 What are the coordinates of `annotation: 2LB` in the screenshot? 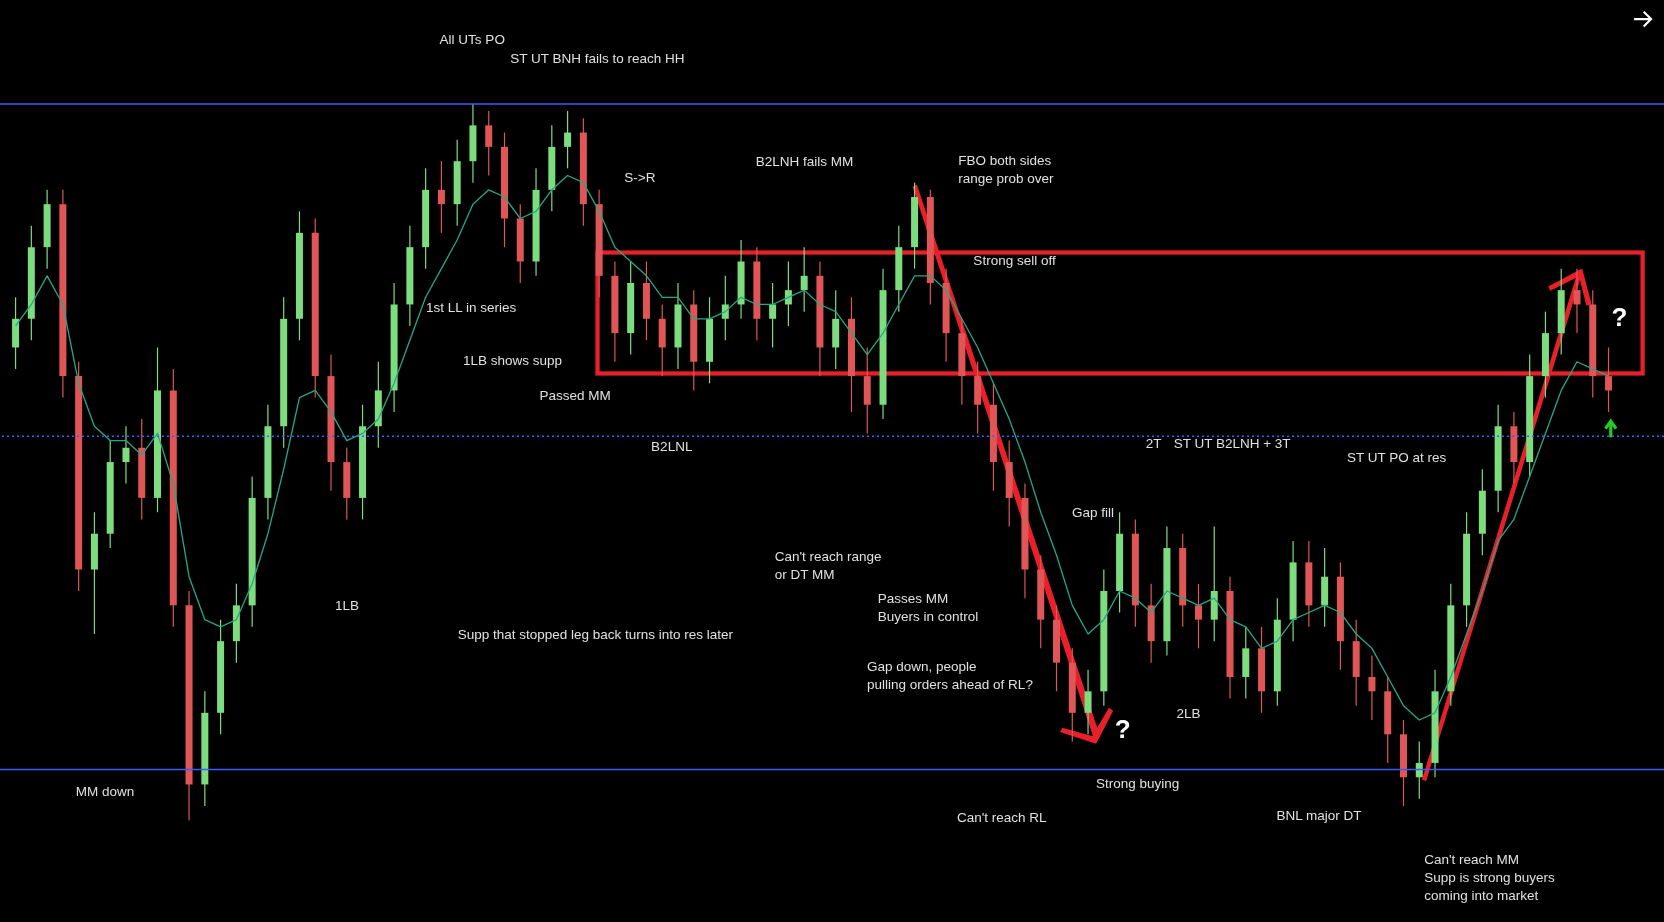 It's located at (1188, 714).